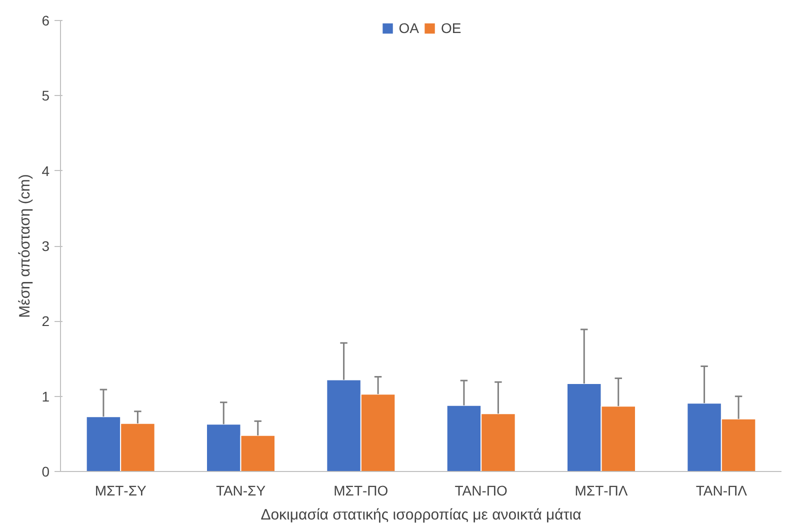 Image resolution: width=801 pixels, height=526 pixels. What do you see at coordinates (121, 490) in the screenshot?
I see `x-tick-label: ΜΣΤ-ΣΥ` at bounding box center [121, 490].